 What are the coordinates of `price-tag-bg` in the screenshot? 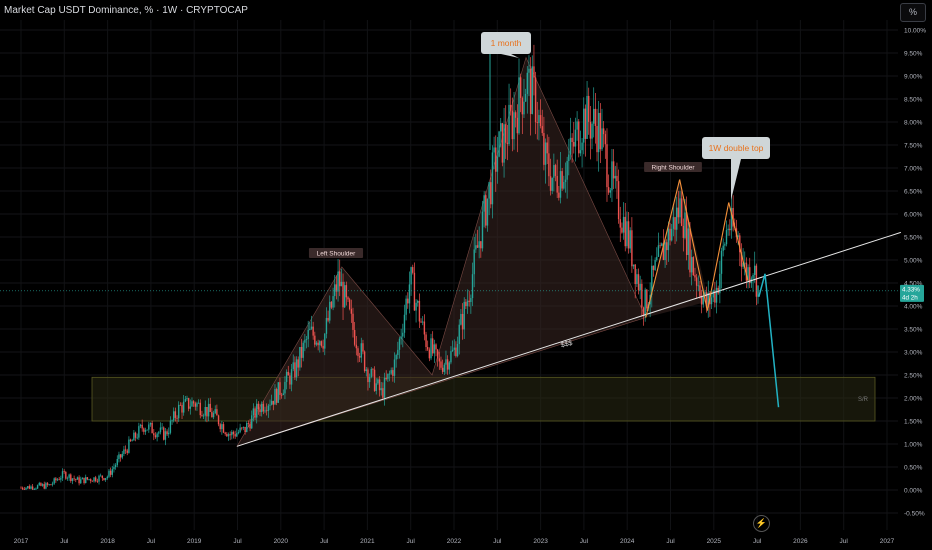 It's located at (912, 293).